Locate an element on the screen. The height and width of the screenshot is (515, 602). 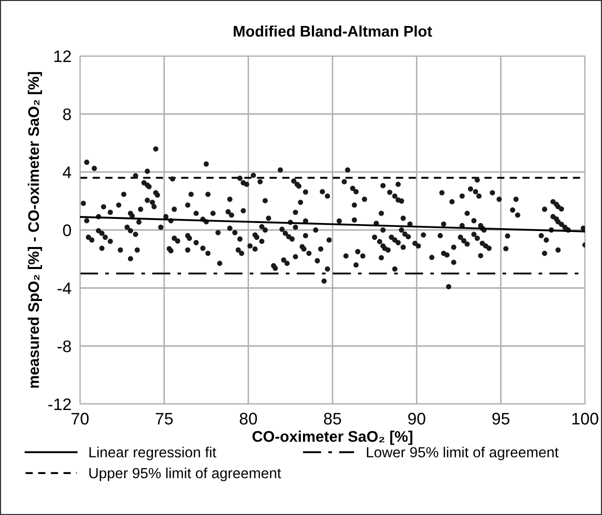
y-tick-label: -12 is located at coordinates (59, 404).